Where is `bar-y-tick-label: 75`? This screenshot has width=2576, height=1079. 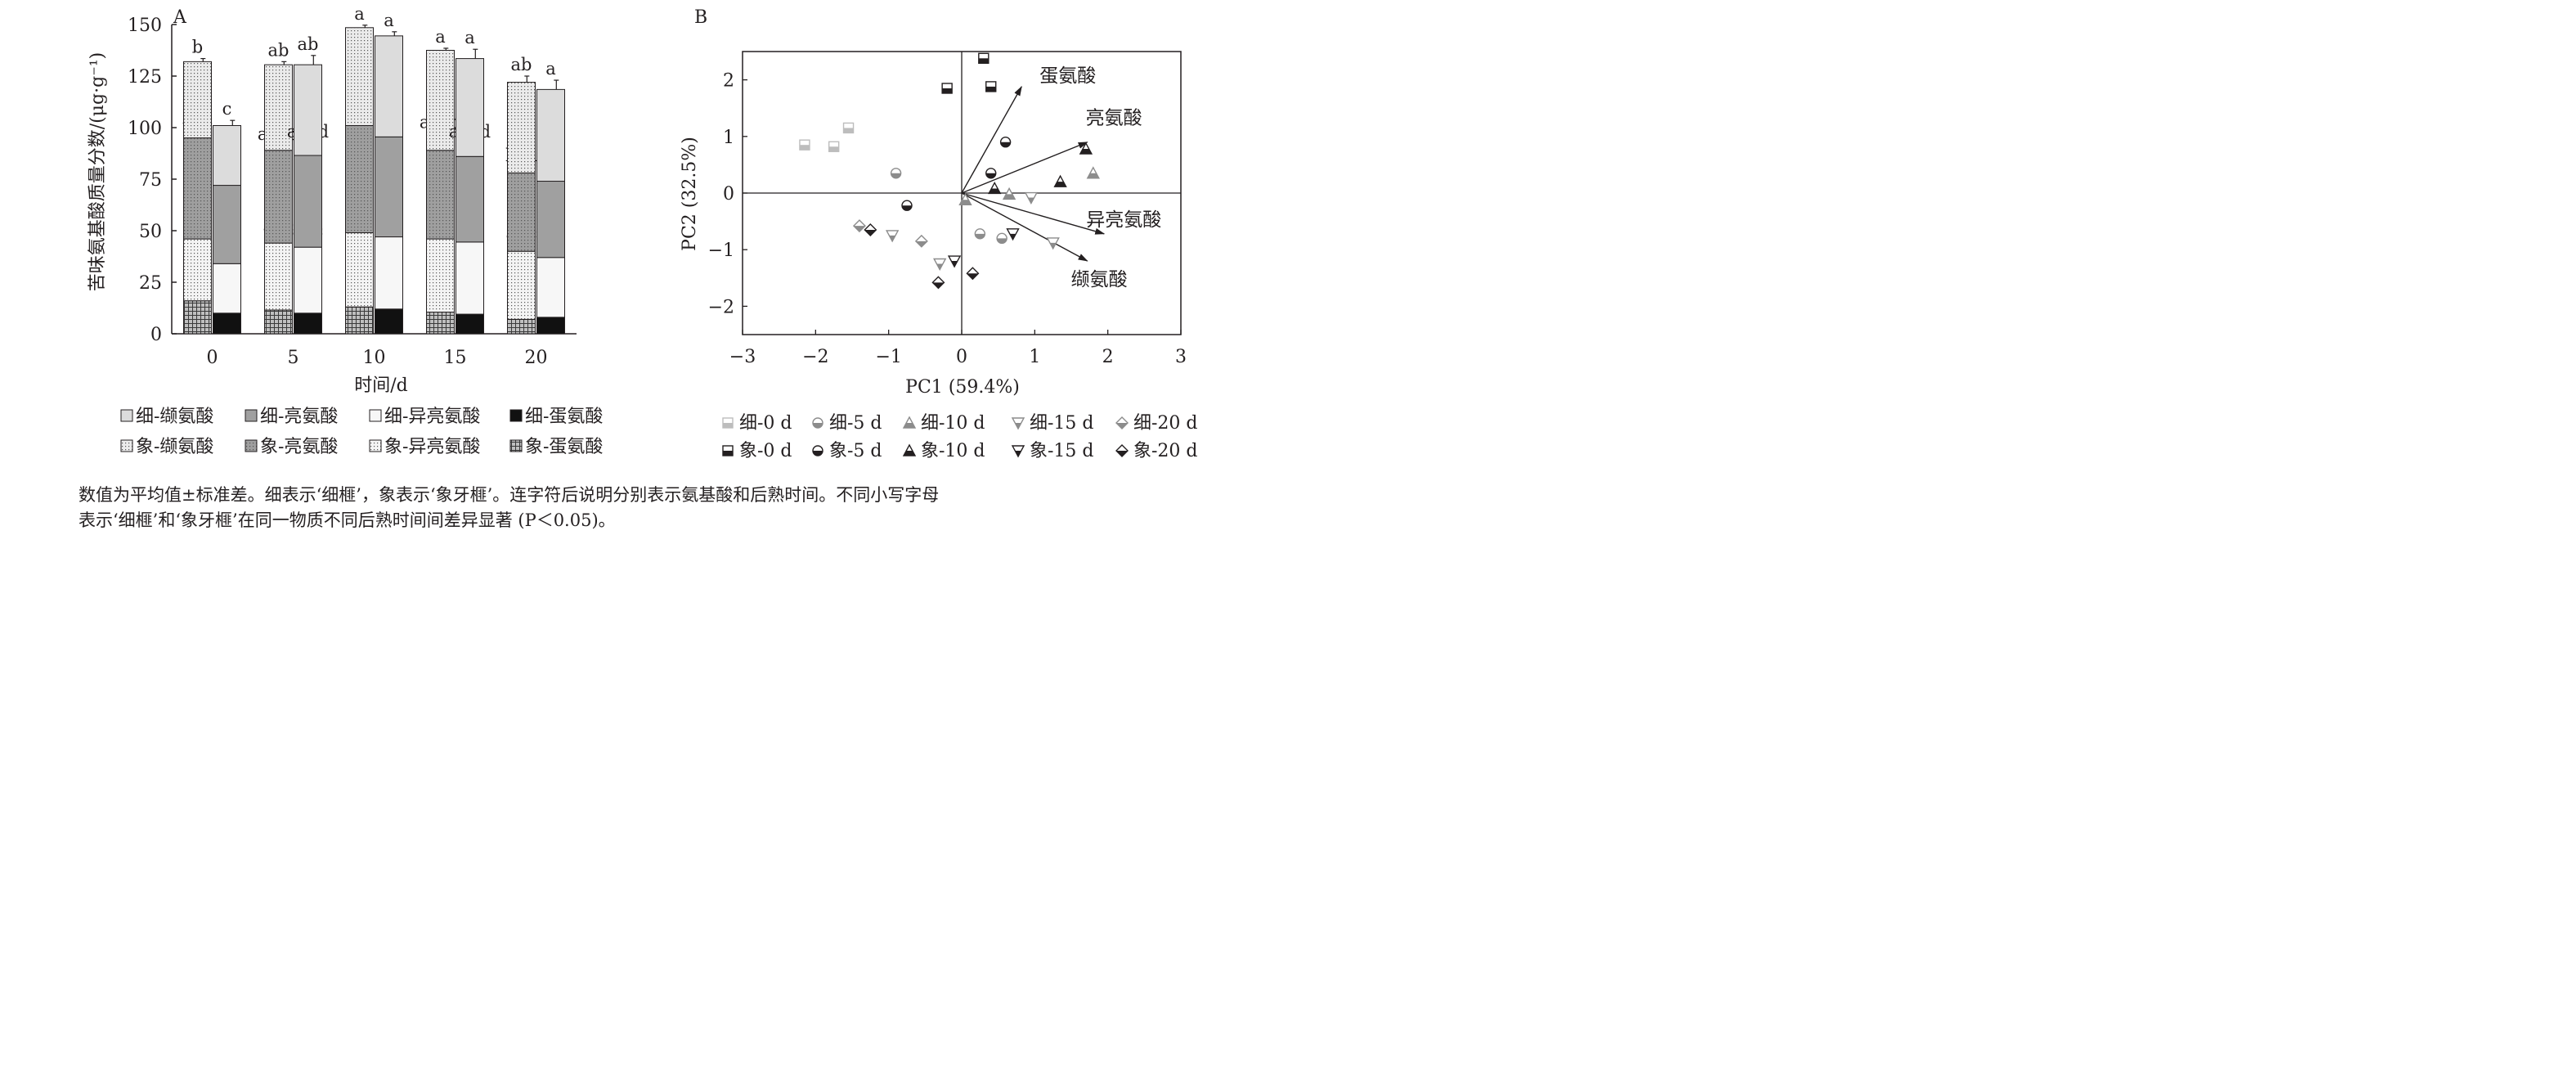
bar-y-tick-label: 75 is located at coordinates (151, 180).